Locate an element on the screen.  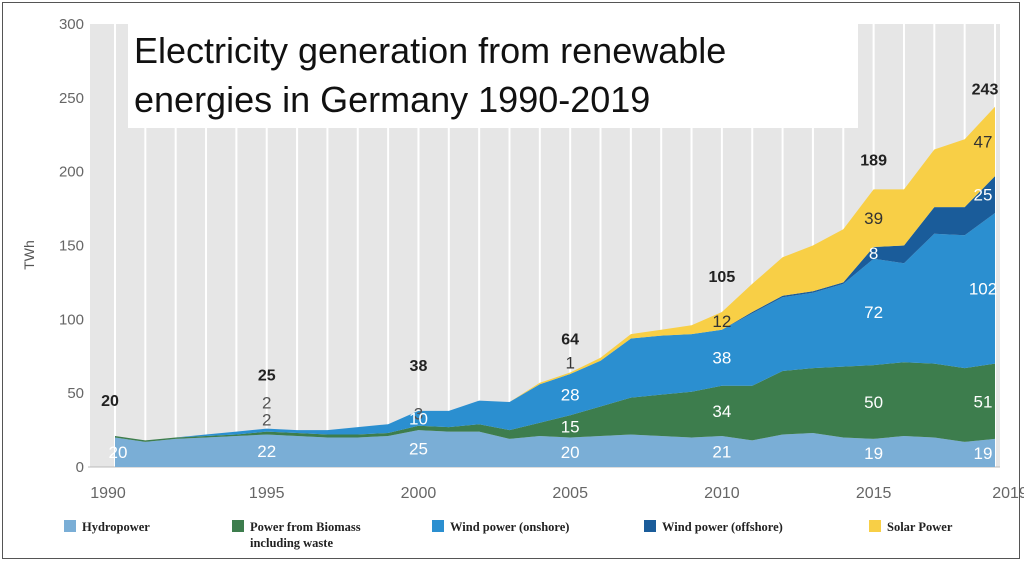
data-label: 34 is located at coordinates (721, 411).